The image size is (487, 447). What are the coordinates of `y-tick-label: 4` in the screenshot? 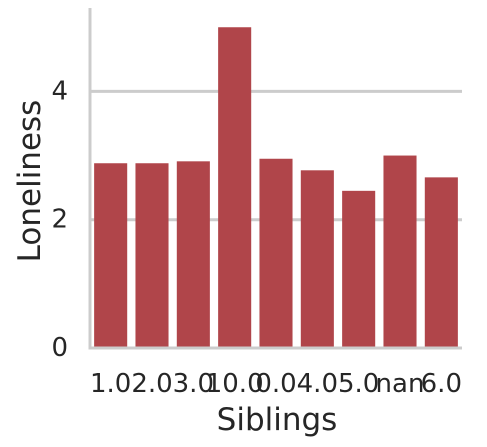 It's located at (59, 91).